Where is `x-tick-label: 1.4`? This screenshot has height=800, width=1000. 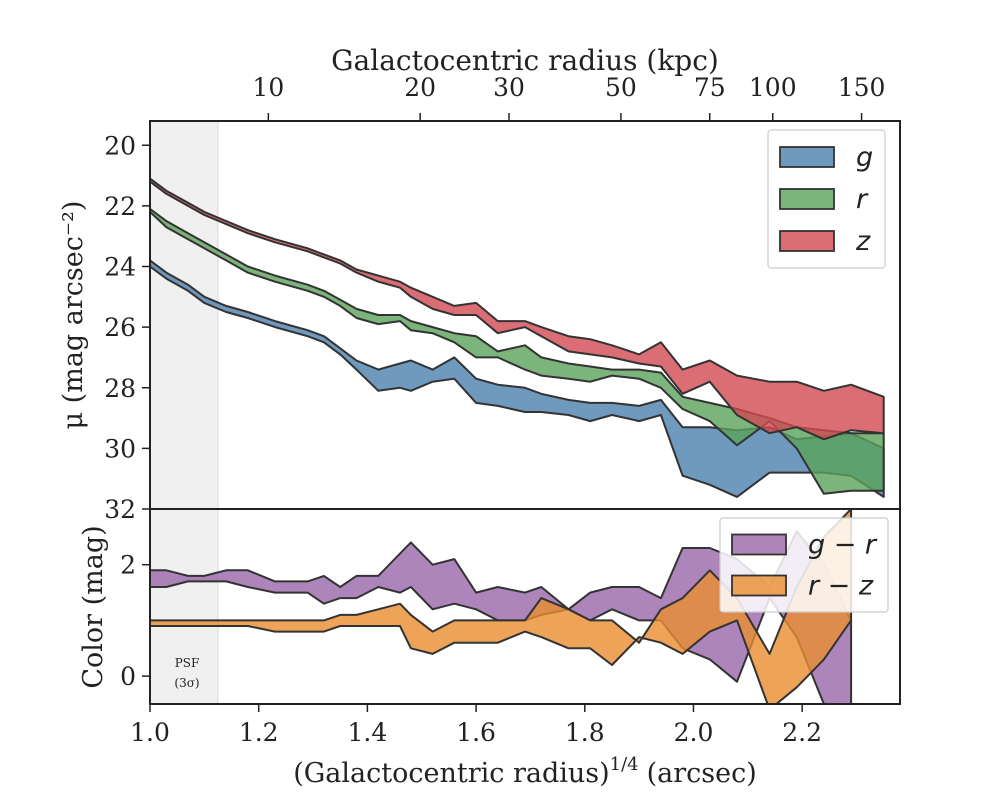 x-tick-label: 1.4 is located at coordinates (368, 732).